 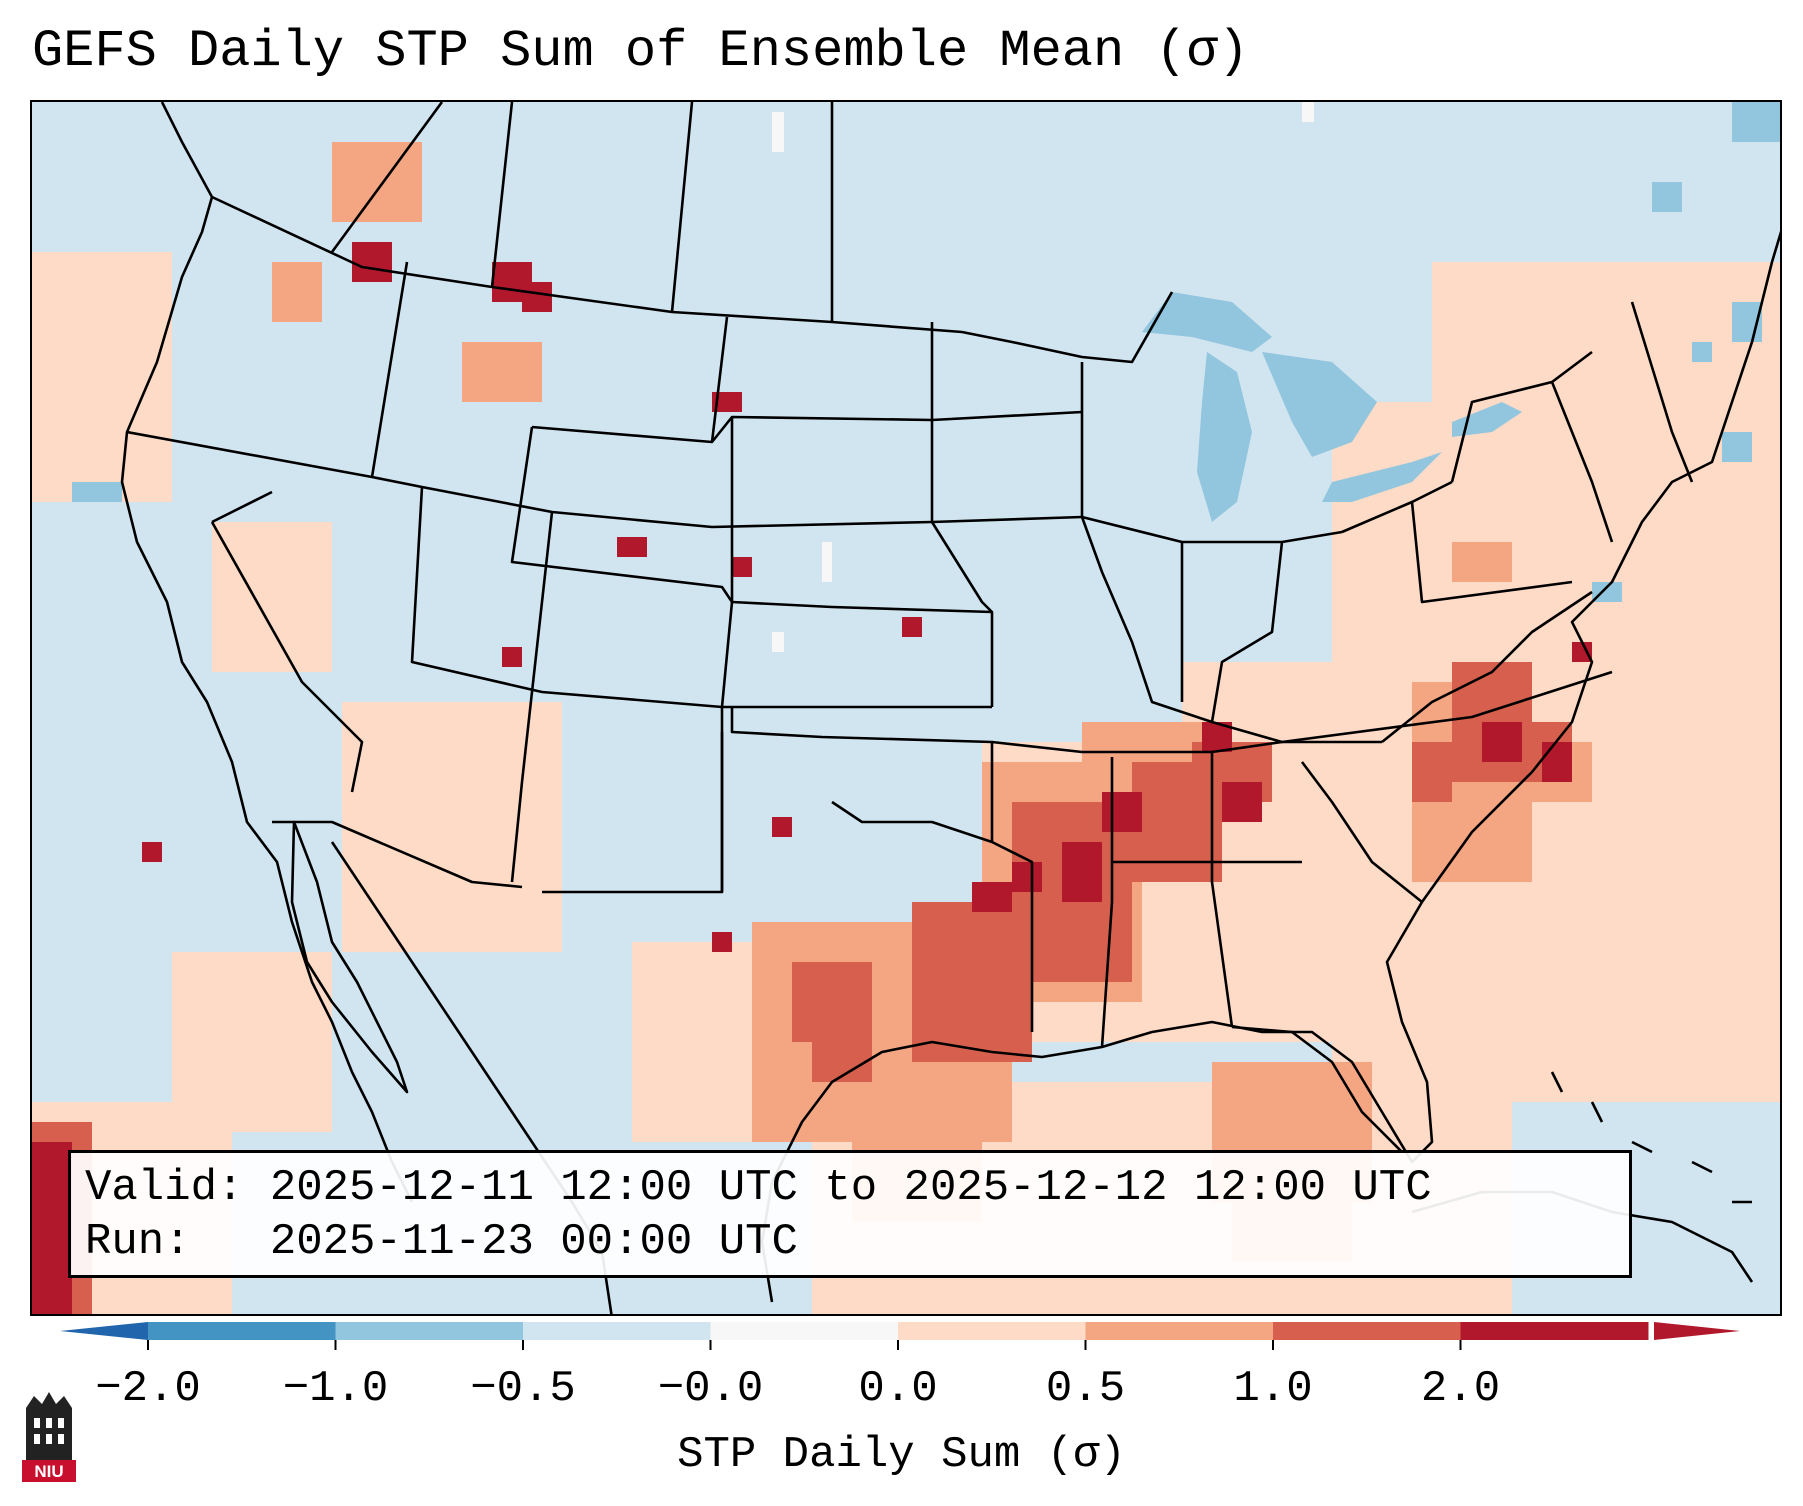 What do you see at coordinates (1273, 1389) in the screenshot?
I see `colorbar-tick-label: 1.0` at bounding box center [1273, 1389].